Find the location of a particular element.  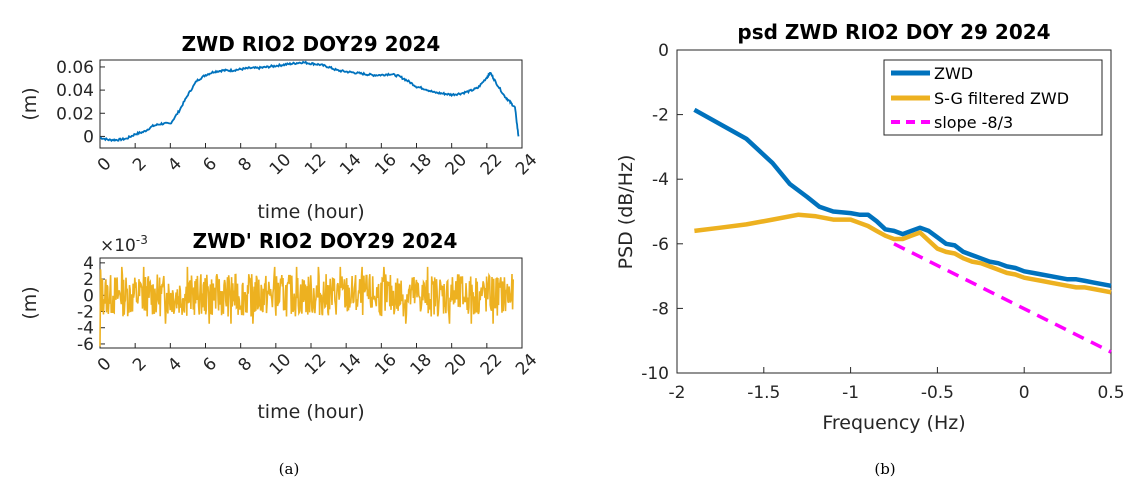

zwd-title: ZWD RIO2 DOY29 2024 is located at coordinates (311, 44).